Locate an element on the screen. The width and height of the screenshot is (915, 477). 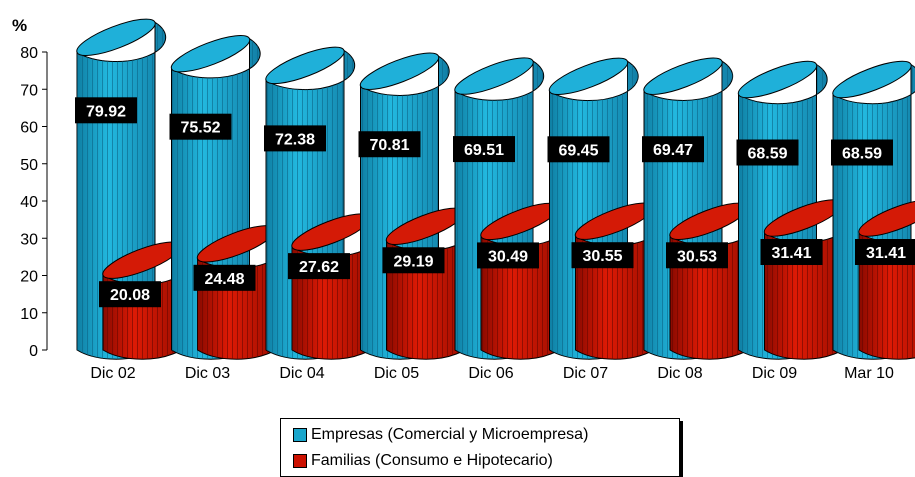
y-tick-label: 30 is located at coordinates (29, 239).